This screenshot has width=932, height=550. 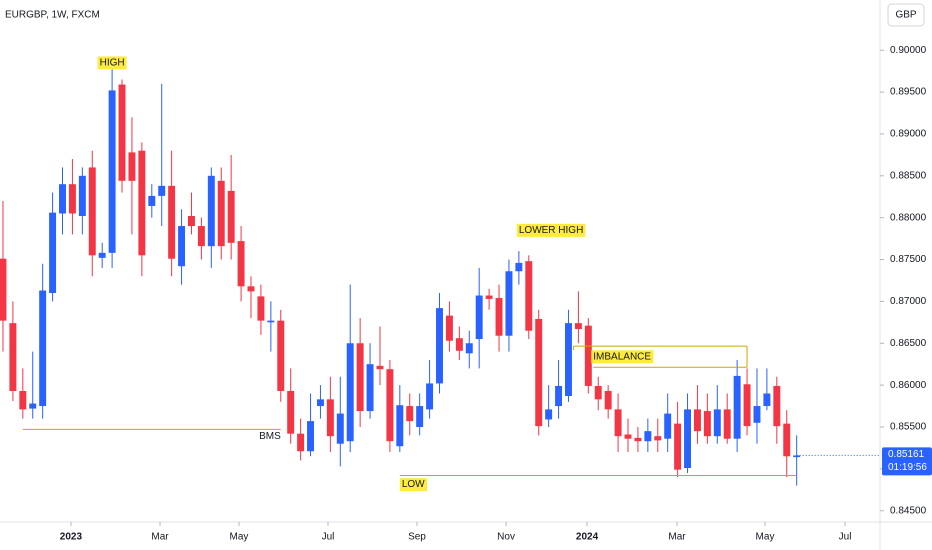 I want to click on y-tick-label: 0.90000, so click(x=908, y=50).